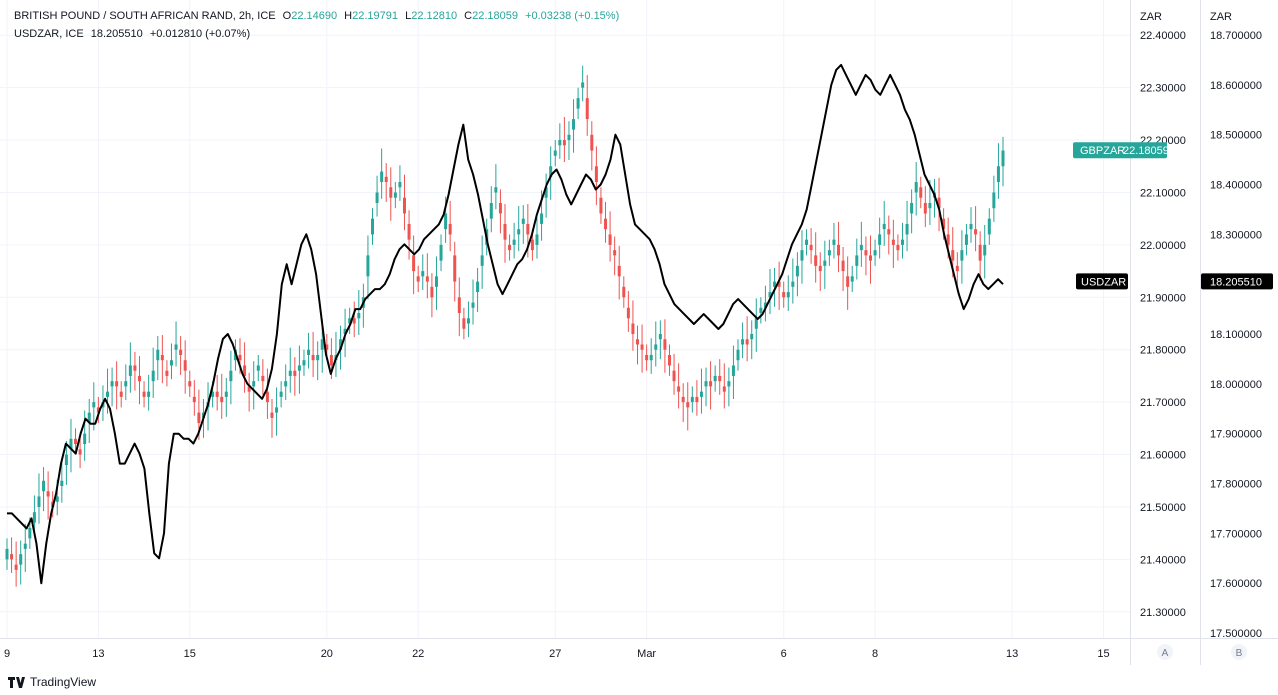 The image size is (1278, 695). Describe the element at coordinates (16, 682) in the screenshot. I see `tradingview-logo-icon` at that location.